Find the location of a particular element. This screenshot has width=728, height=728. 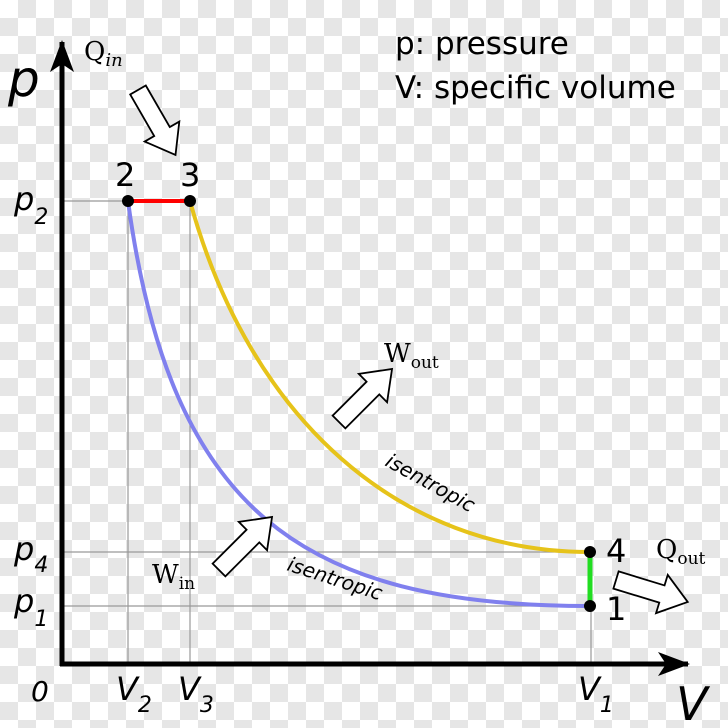

legend-specific-volume: V: specific volume is located at coordinates (535, 88).